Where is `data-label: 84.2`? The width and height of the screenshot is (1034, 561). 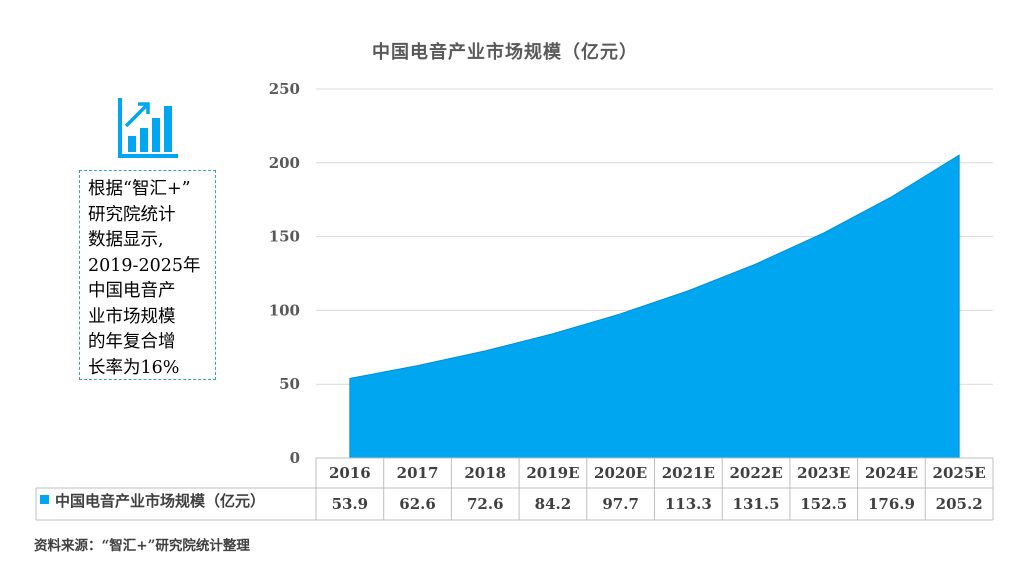
data-label: 84.2 is located at coordinates (553, 504).